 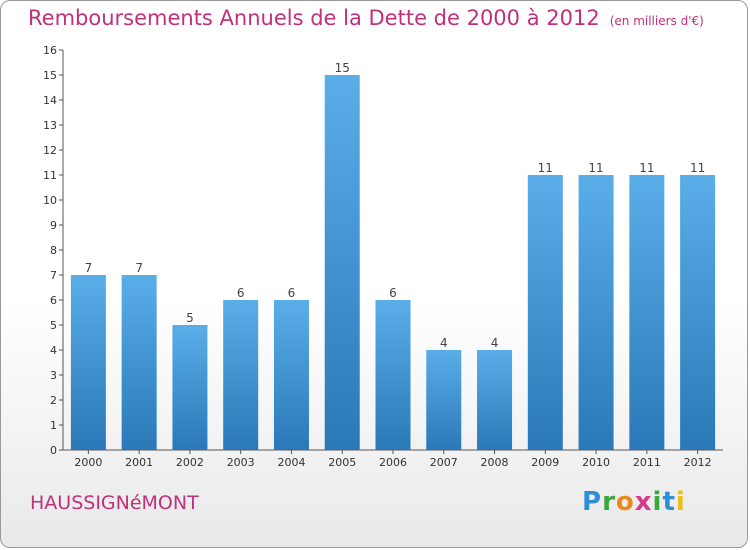 I want to click on x-tick-label: 2003, so click(x=241, y=462).